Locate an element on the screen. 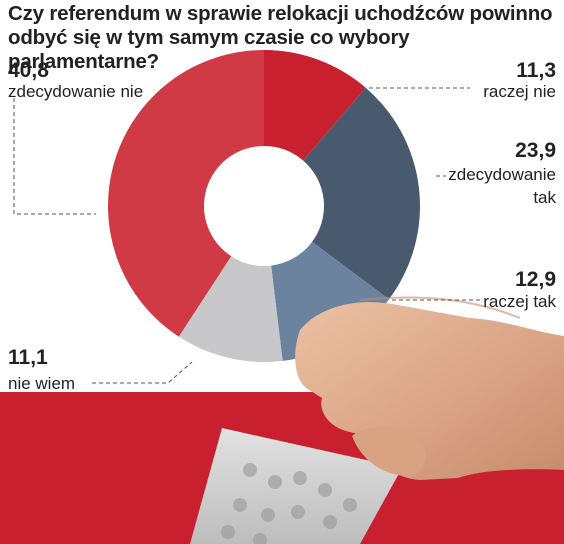 The image size is (564, 544). label-zdecydowanie-nie: zdecydowanie nie is located at coordinates (75, 91).